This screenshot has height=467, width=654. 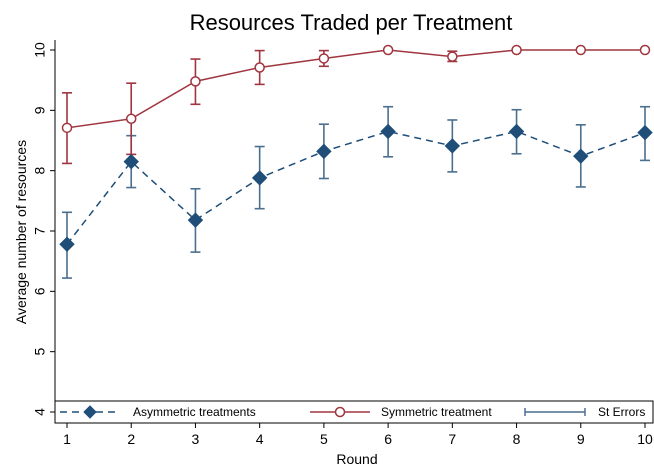 I want to click on legend-label: St Errors, so click(x=621, y=412).